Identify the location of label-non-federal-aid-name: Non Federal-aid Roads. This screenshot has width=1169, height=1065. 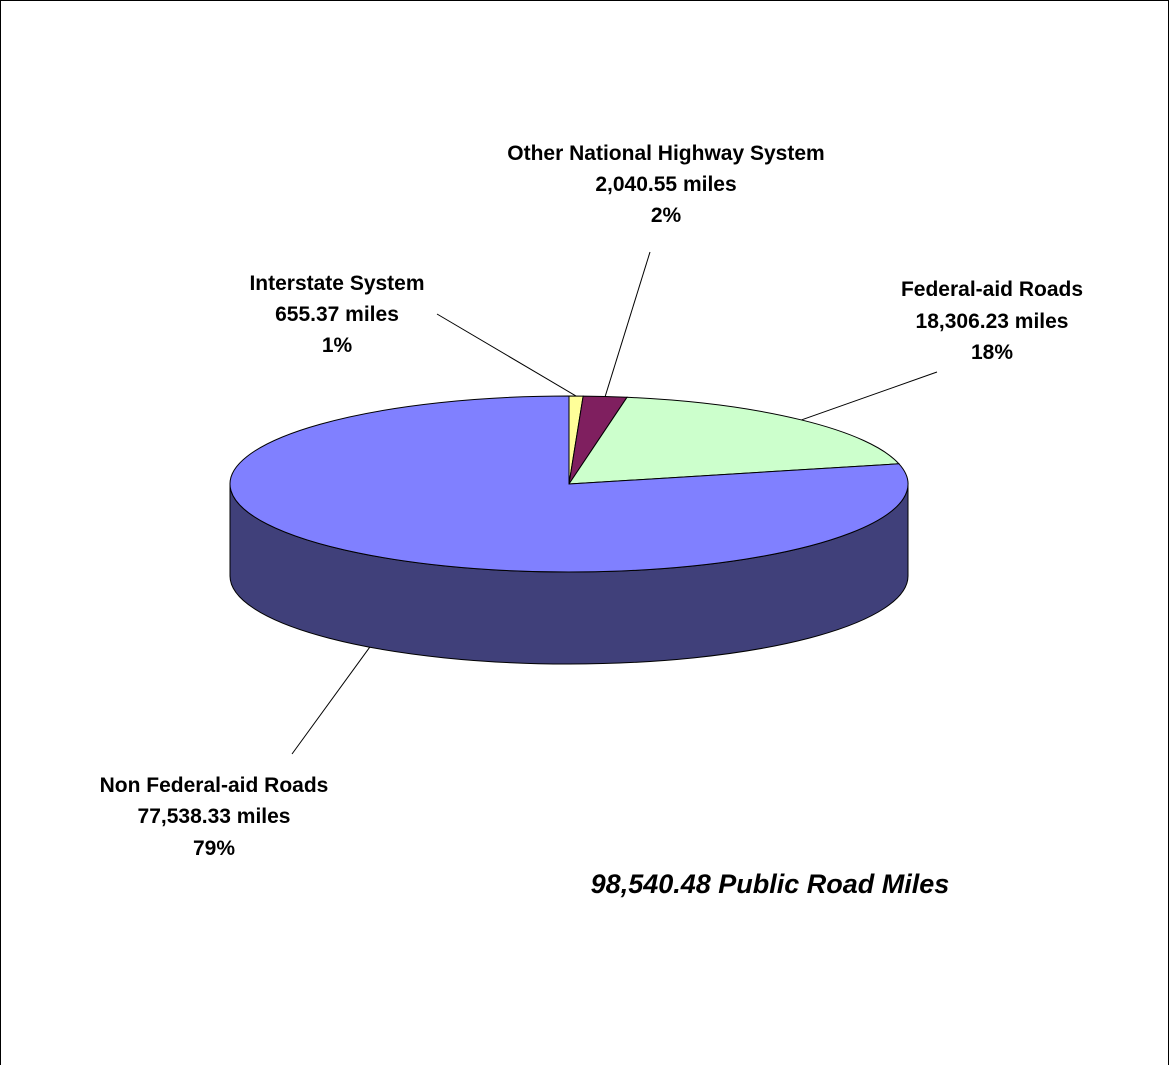
(214, 785).